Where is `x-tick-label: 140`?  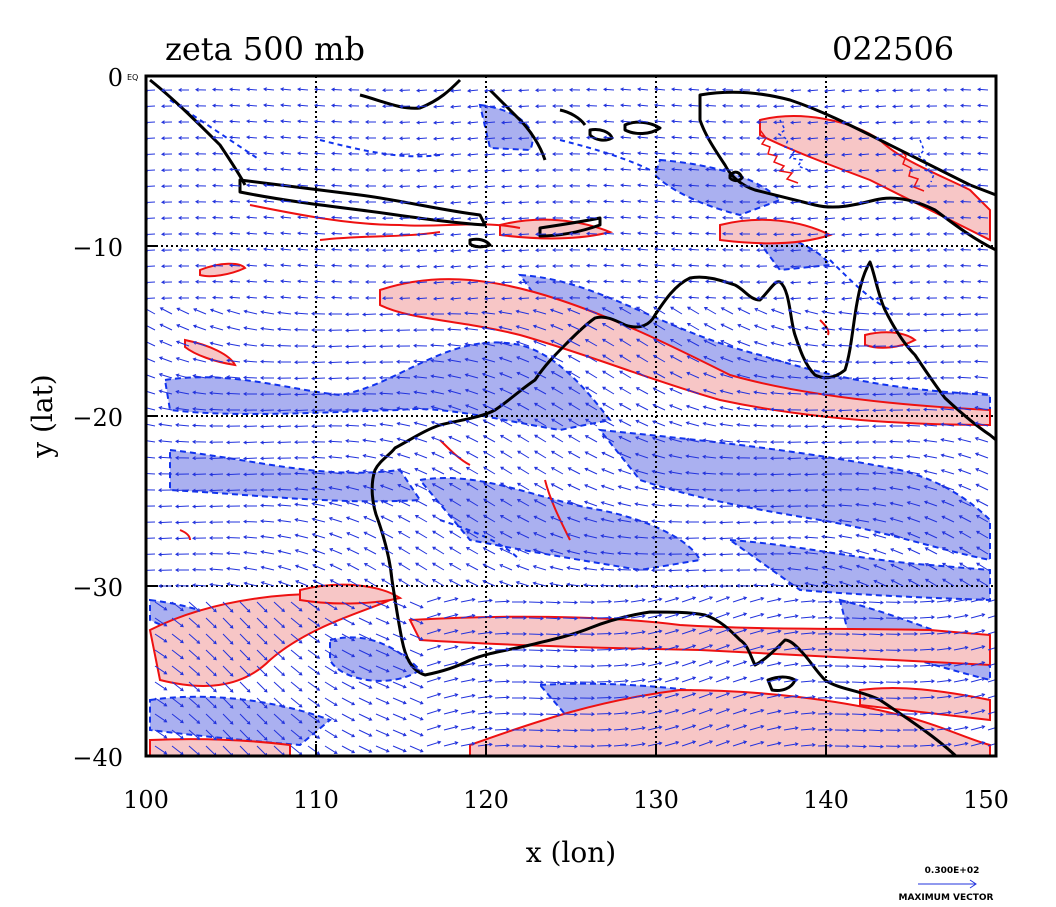
x-tick-label: 140 is located at coordinates (826, 800).